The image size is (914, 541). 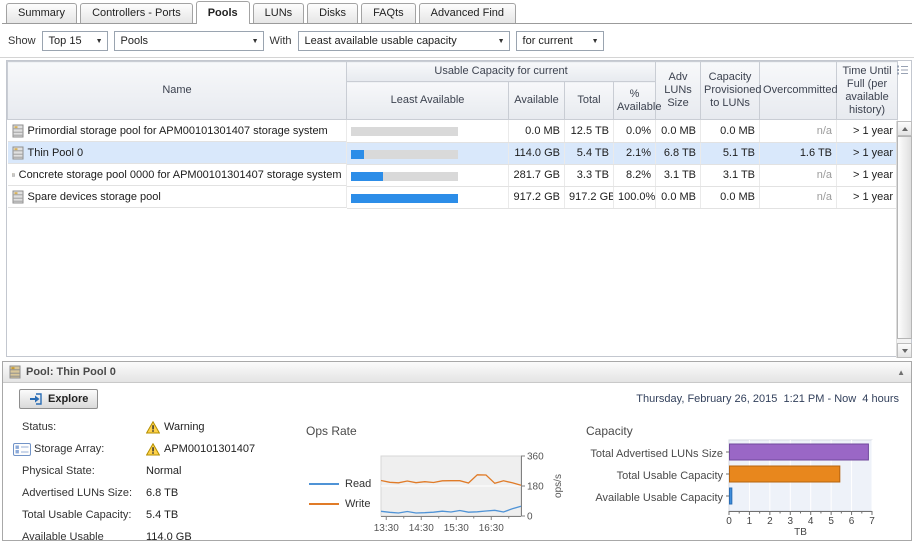 I want to click on scroll-down-button, so click(x=904, y=350).